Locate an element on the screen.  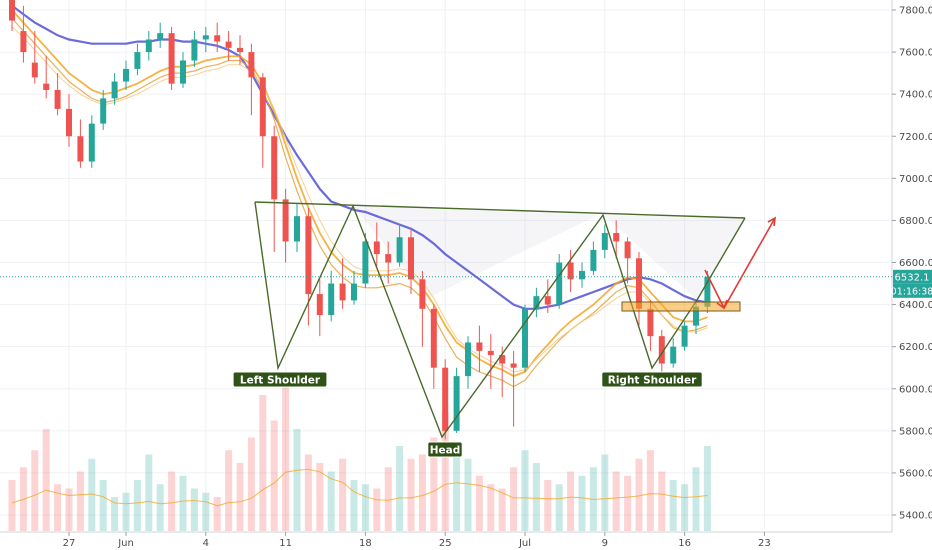
price-label-box is located at coordinates (912, 276).